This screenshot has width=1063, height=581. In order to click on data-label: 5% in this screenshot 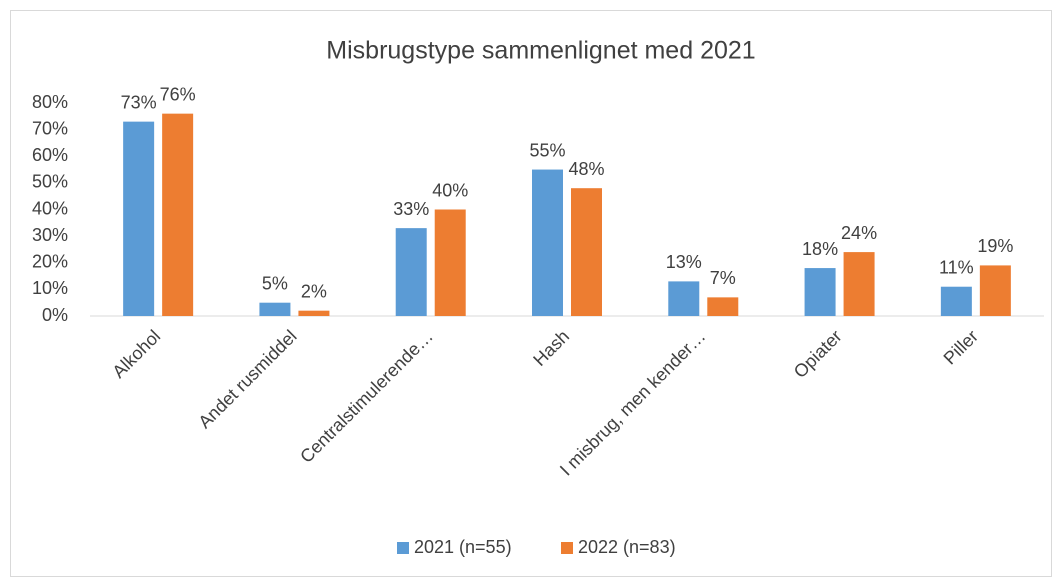, I will do `click(275, 283)`.